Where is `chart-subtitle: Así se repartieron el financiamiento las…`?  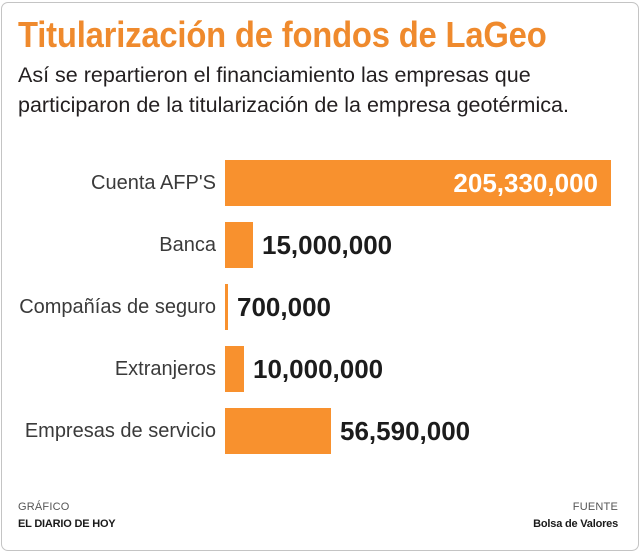 chart-subtitle: Así se repartieron el financiamiento las… is located at coordinates (293, 90).